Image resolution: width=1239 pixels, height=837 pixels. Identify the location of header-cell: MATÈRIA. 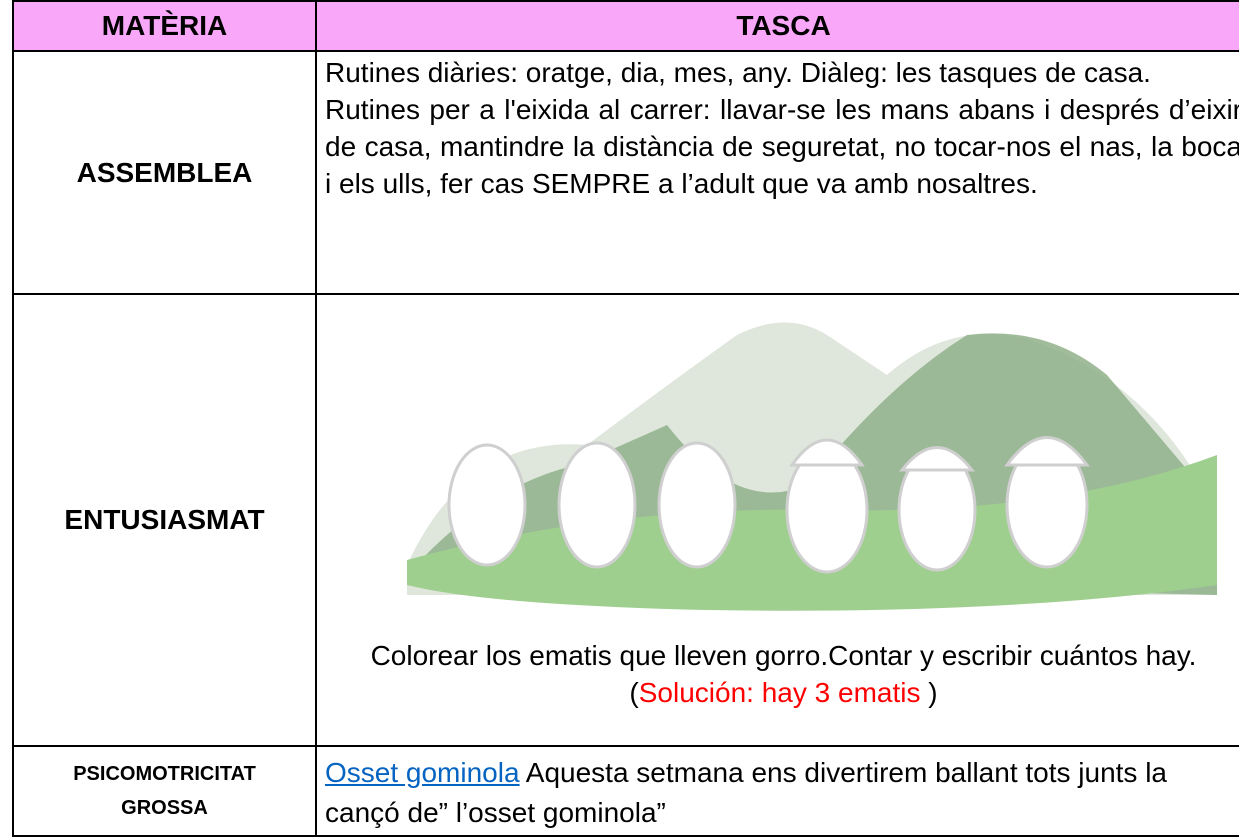
(164, 26).